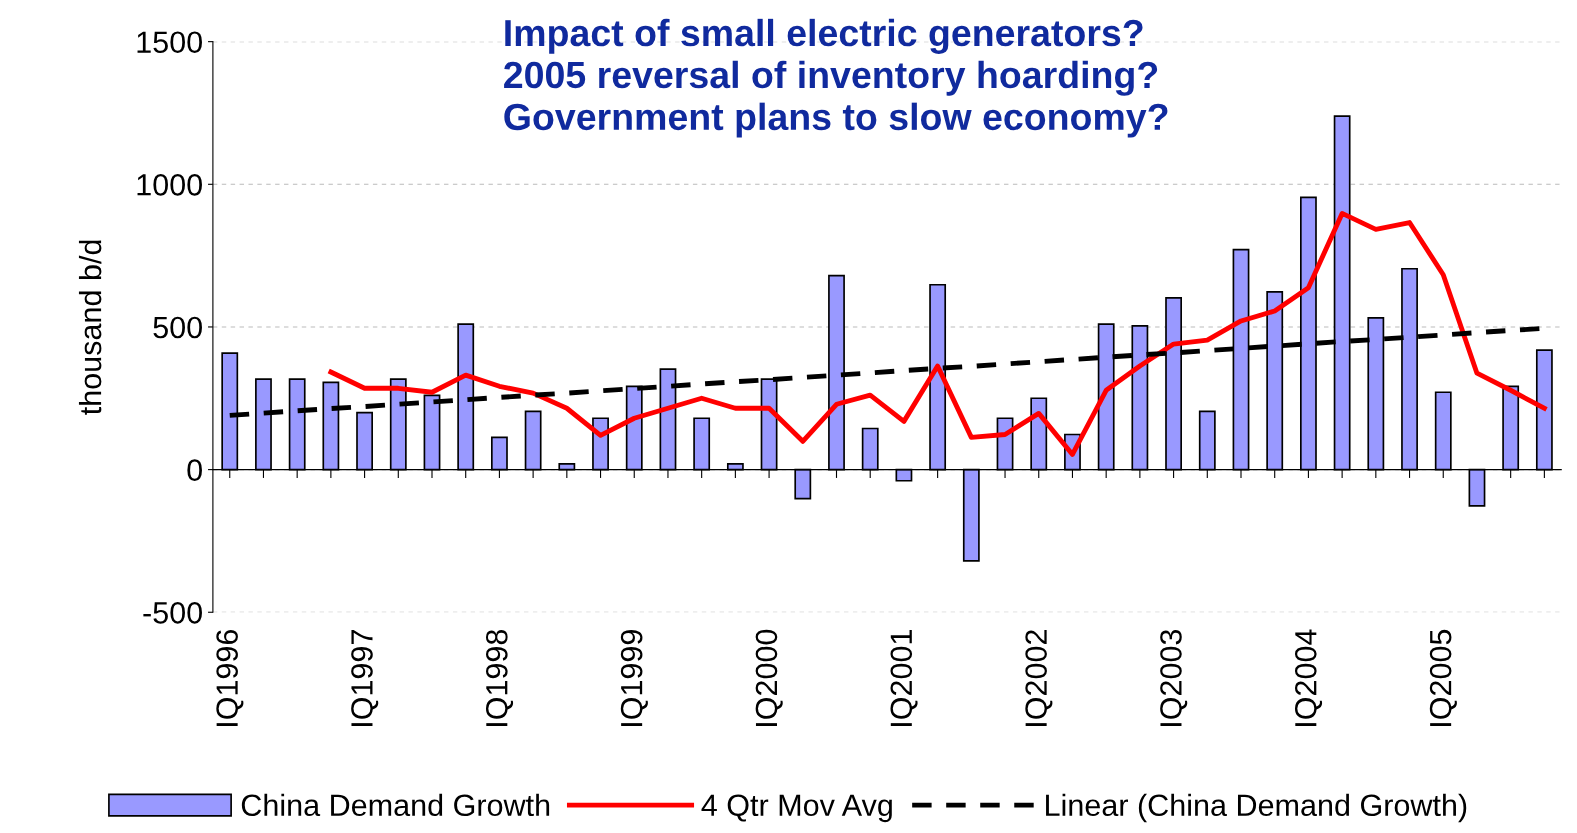  I want to click on y-tick-label: 1000, so click(169, 185).